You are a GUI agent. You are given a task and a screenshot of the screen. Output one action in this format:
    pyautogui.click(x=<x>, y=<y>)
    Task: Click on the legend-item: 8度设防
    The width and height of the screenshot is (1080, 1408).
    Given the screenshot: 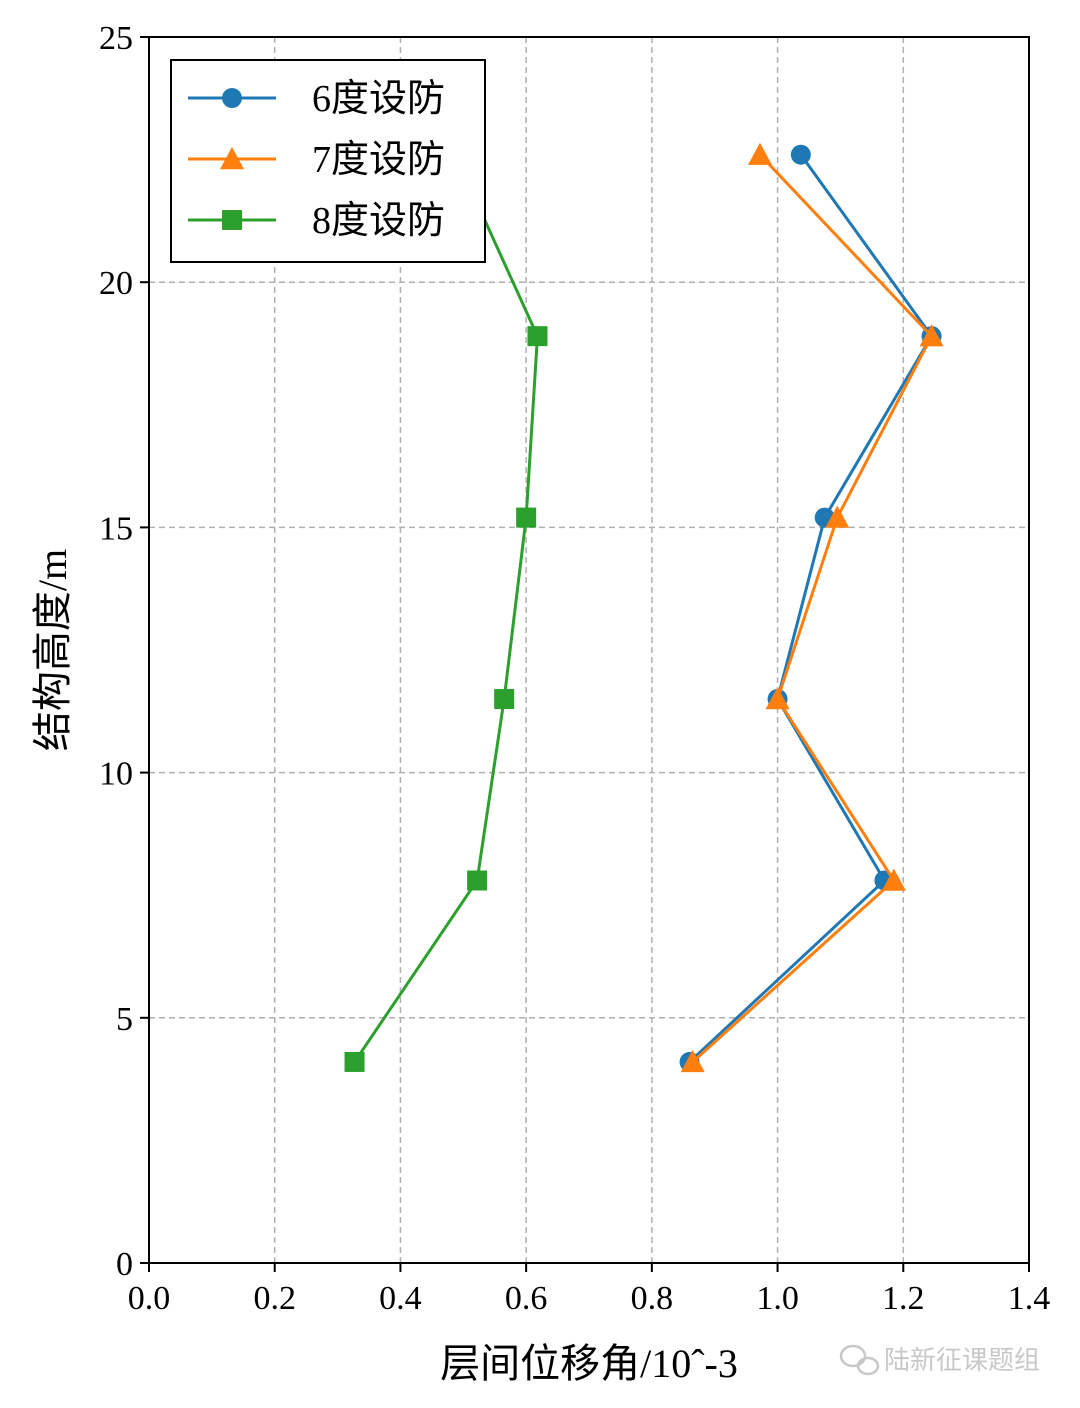 What is the action you would take?
    pyautogui.click(x=316, y=221)
    